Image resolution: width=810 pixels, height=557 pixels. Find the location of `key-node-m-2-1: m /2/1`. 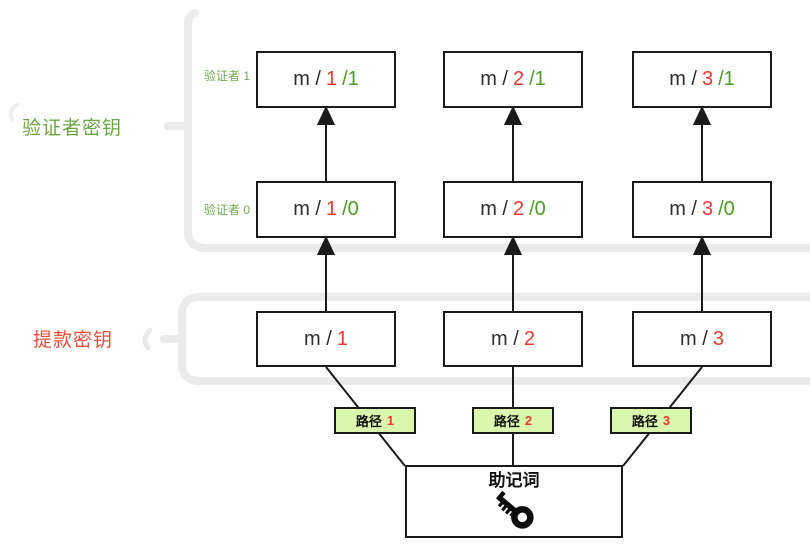

key-node-m-2-1: m /2/1 is located at coordinates (513, 79).